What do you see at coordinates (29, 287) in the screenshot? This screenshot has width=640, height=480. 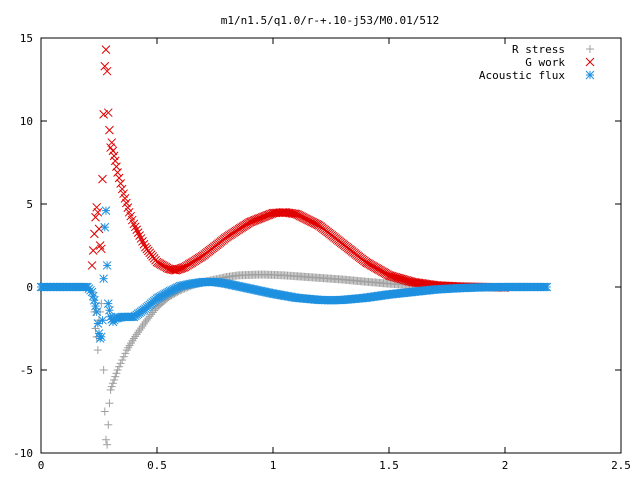 I see `y-tick-label: 0` at bounding box center [29, 287].